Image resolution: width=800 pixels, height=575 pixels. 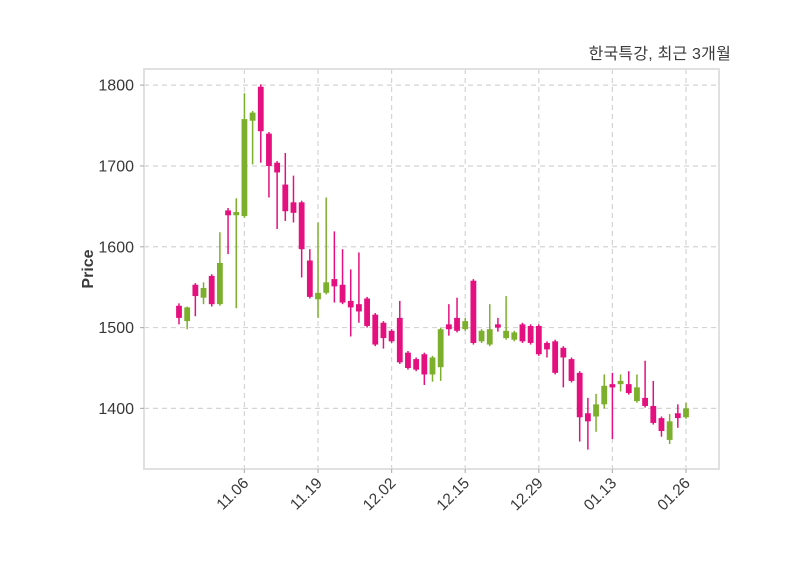 I want to click on y-tick-label: 1800, so click(x=116, y=86).